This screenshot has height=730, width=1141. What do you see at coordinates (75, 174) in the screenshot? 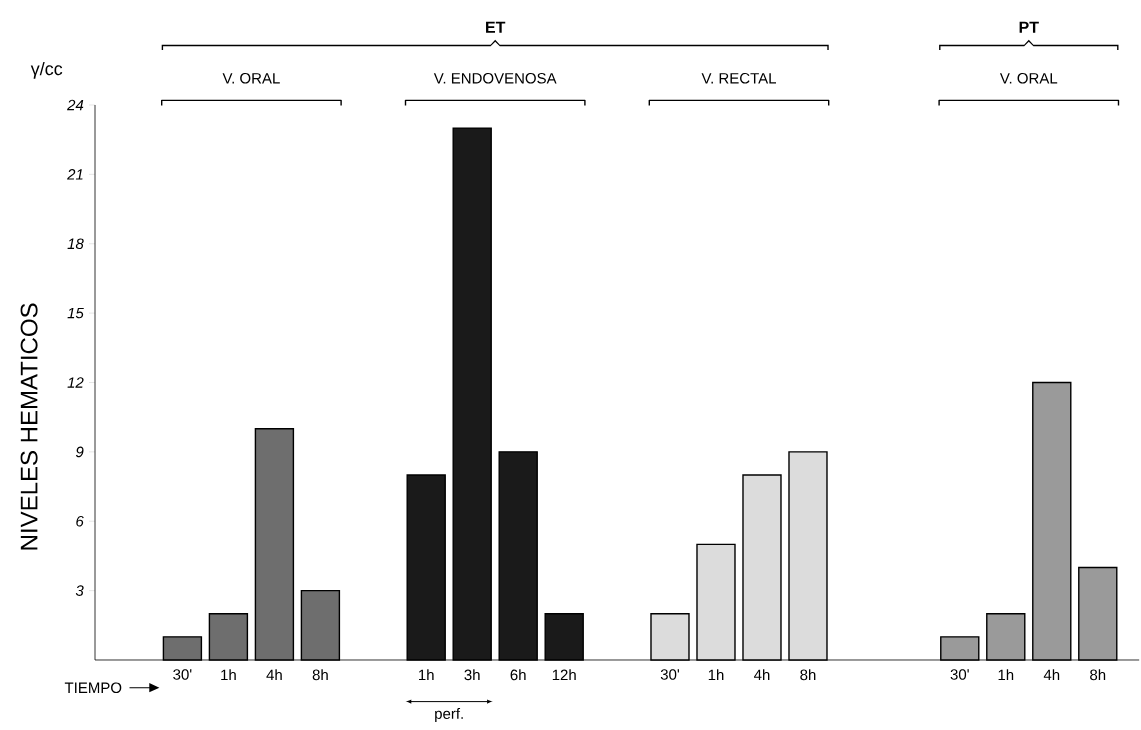
I see `y-tick-label: 21` at bounding box center [75, 174].